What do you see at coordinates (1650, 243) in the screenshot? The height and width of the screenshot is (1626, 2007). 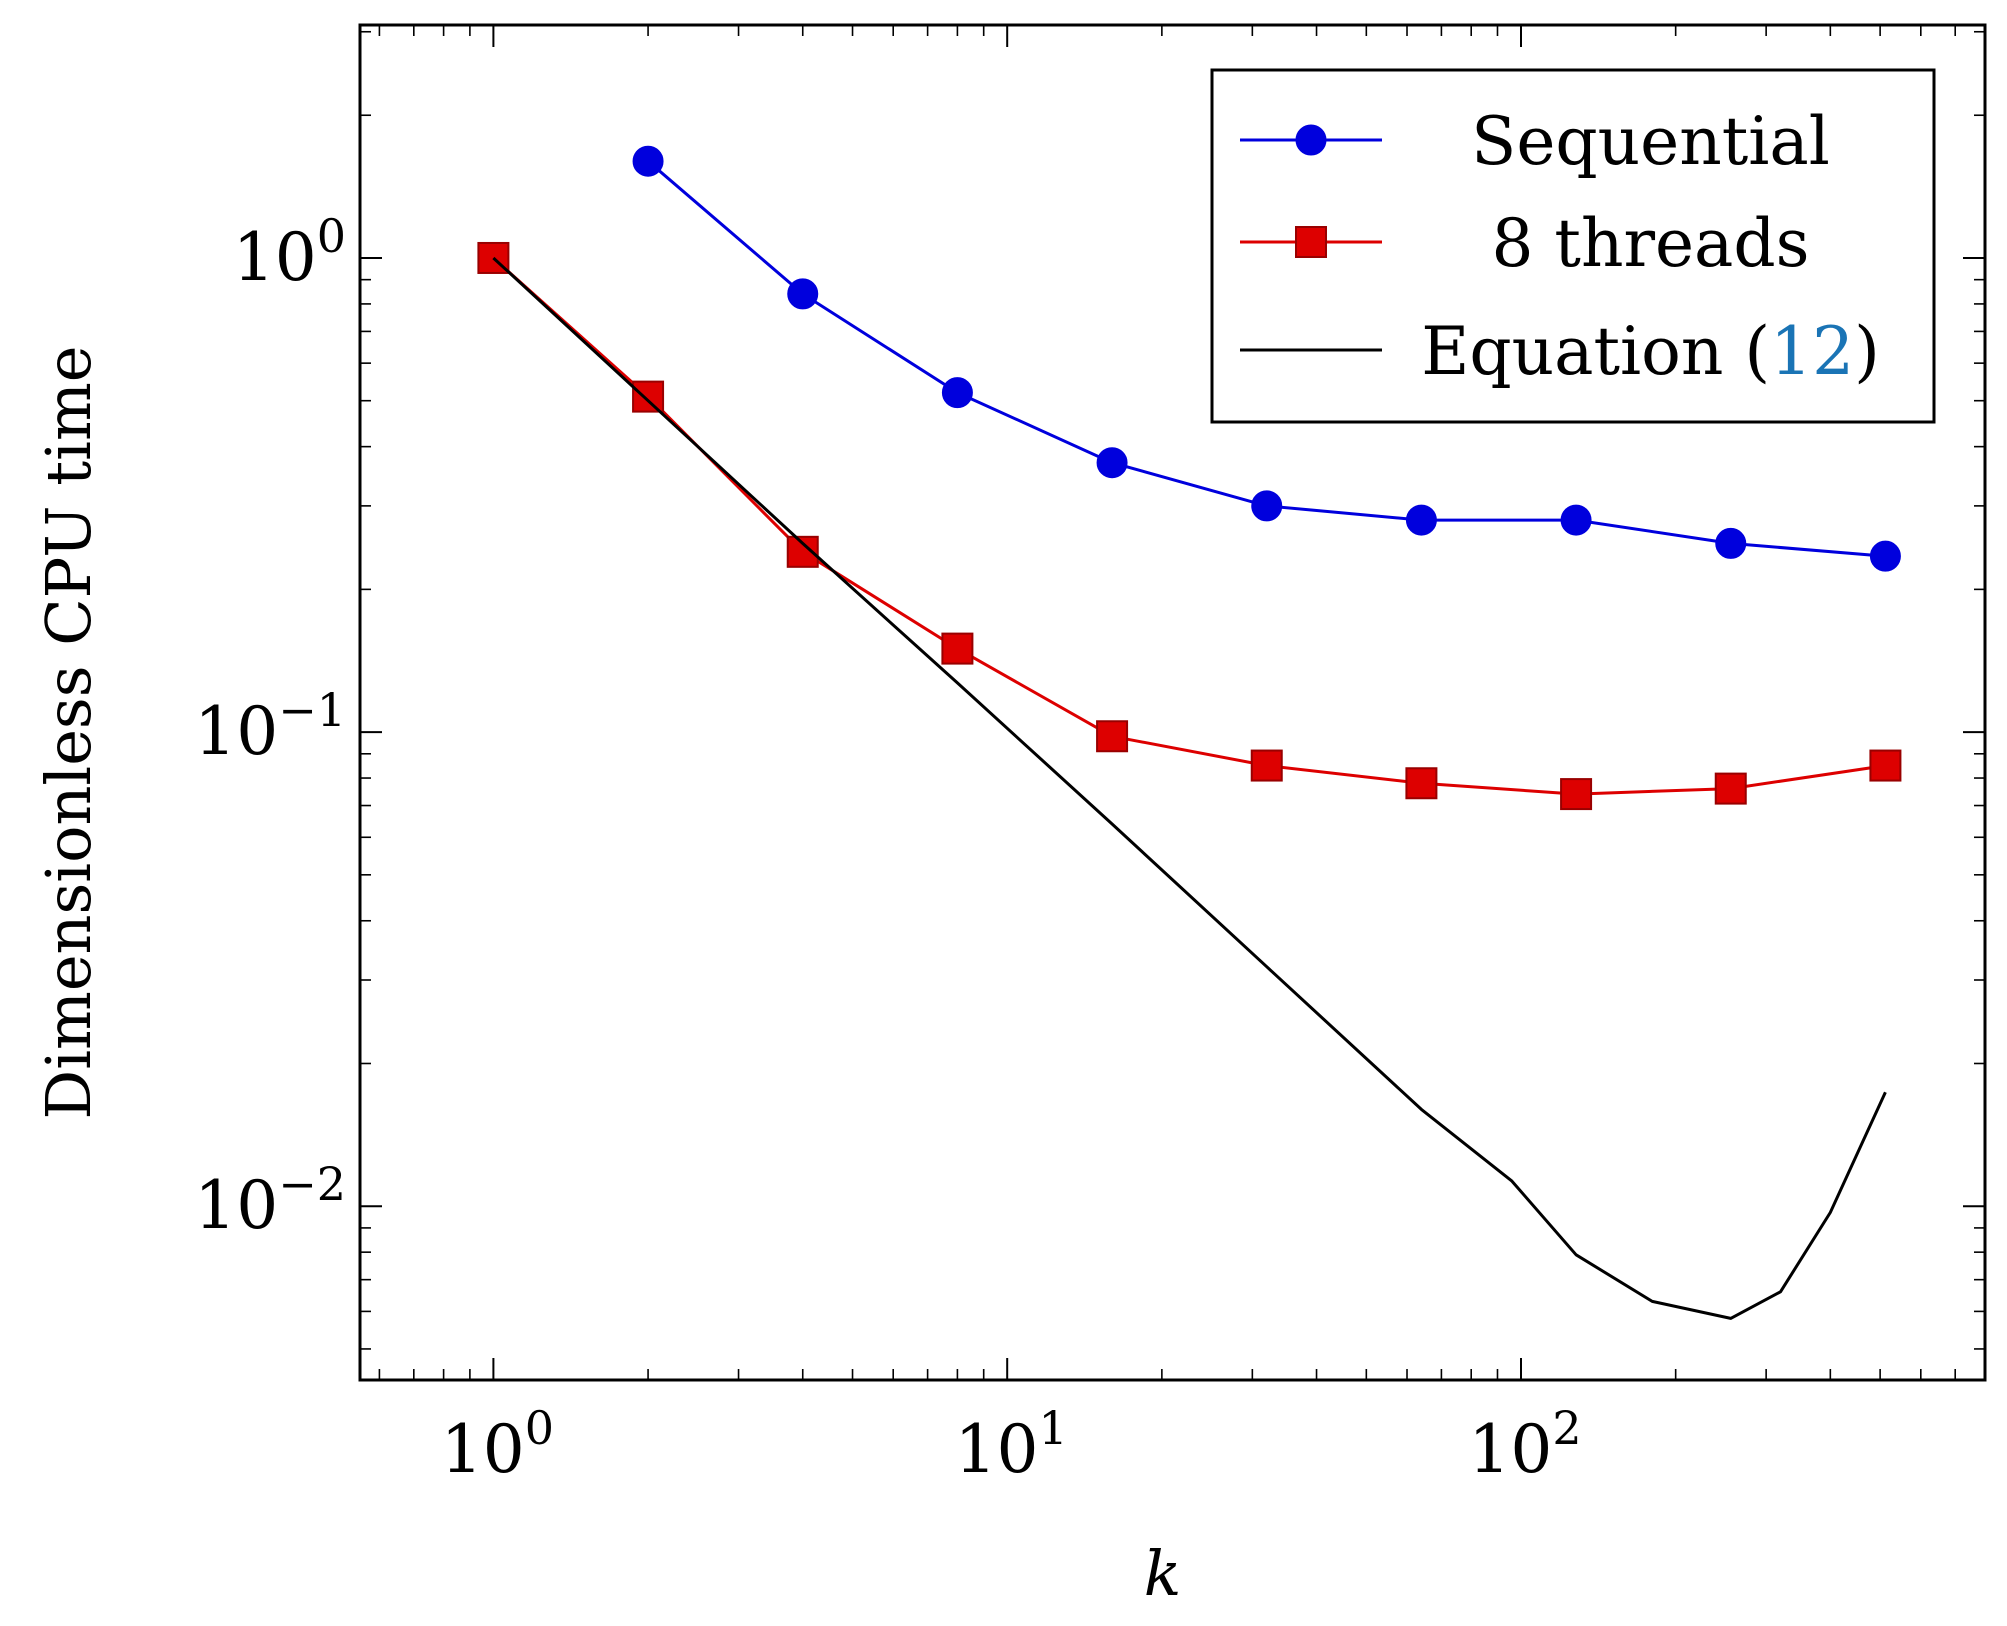 I see `legend-label: 8 threads` at bounding box center [1650, 243].